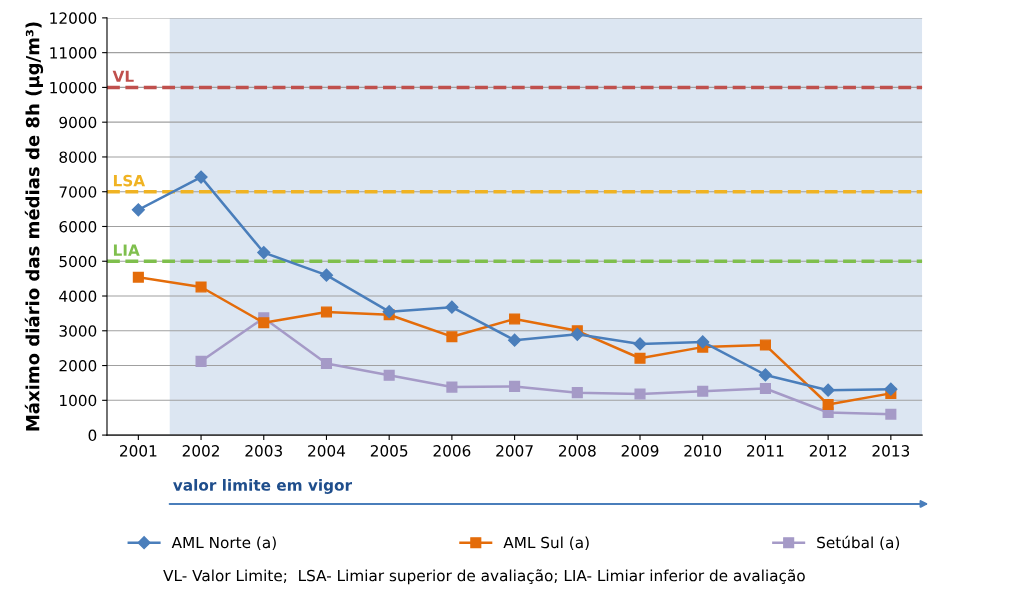 This screenshot has width=1019, height=596. Describe the element at coordinates (78, 296) in the screenshot. I see `y-tick-label: 4000` at that location.